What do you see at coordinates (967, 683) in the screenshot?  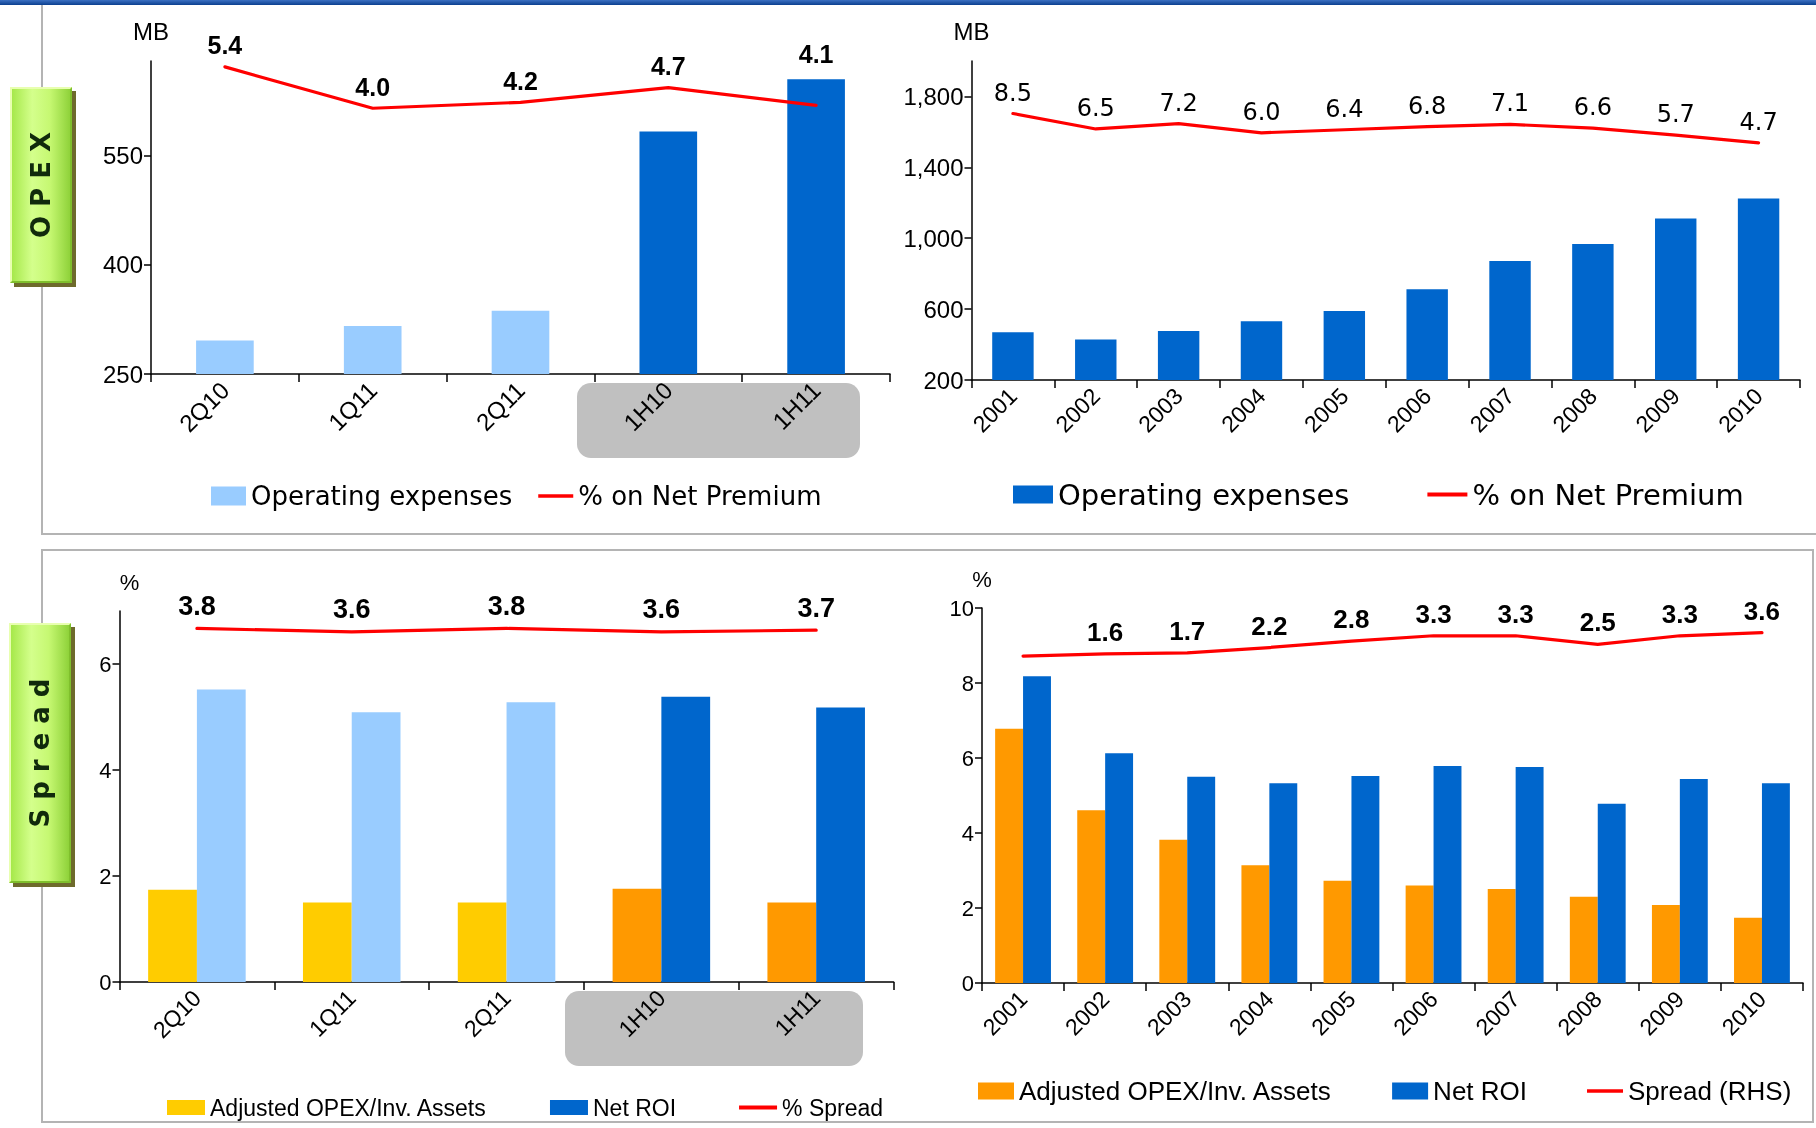 I see `y-tick-label: 8` at bounding box center [967, 683].